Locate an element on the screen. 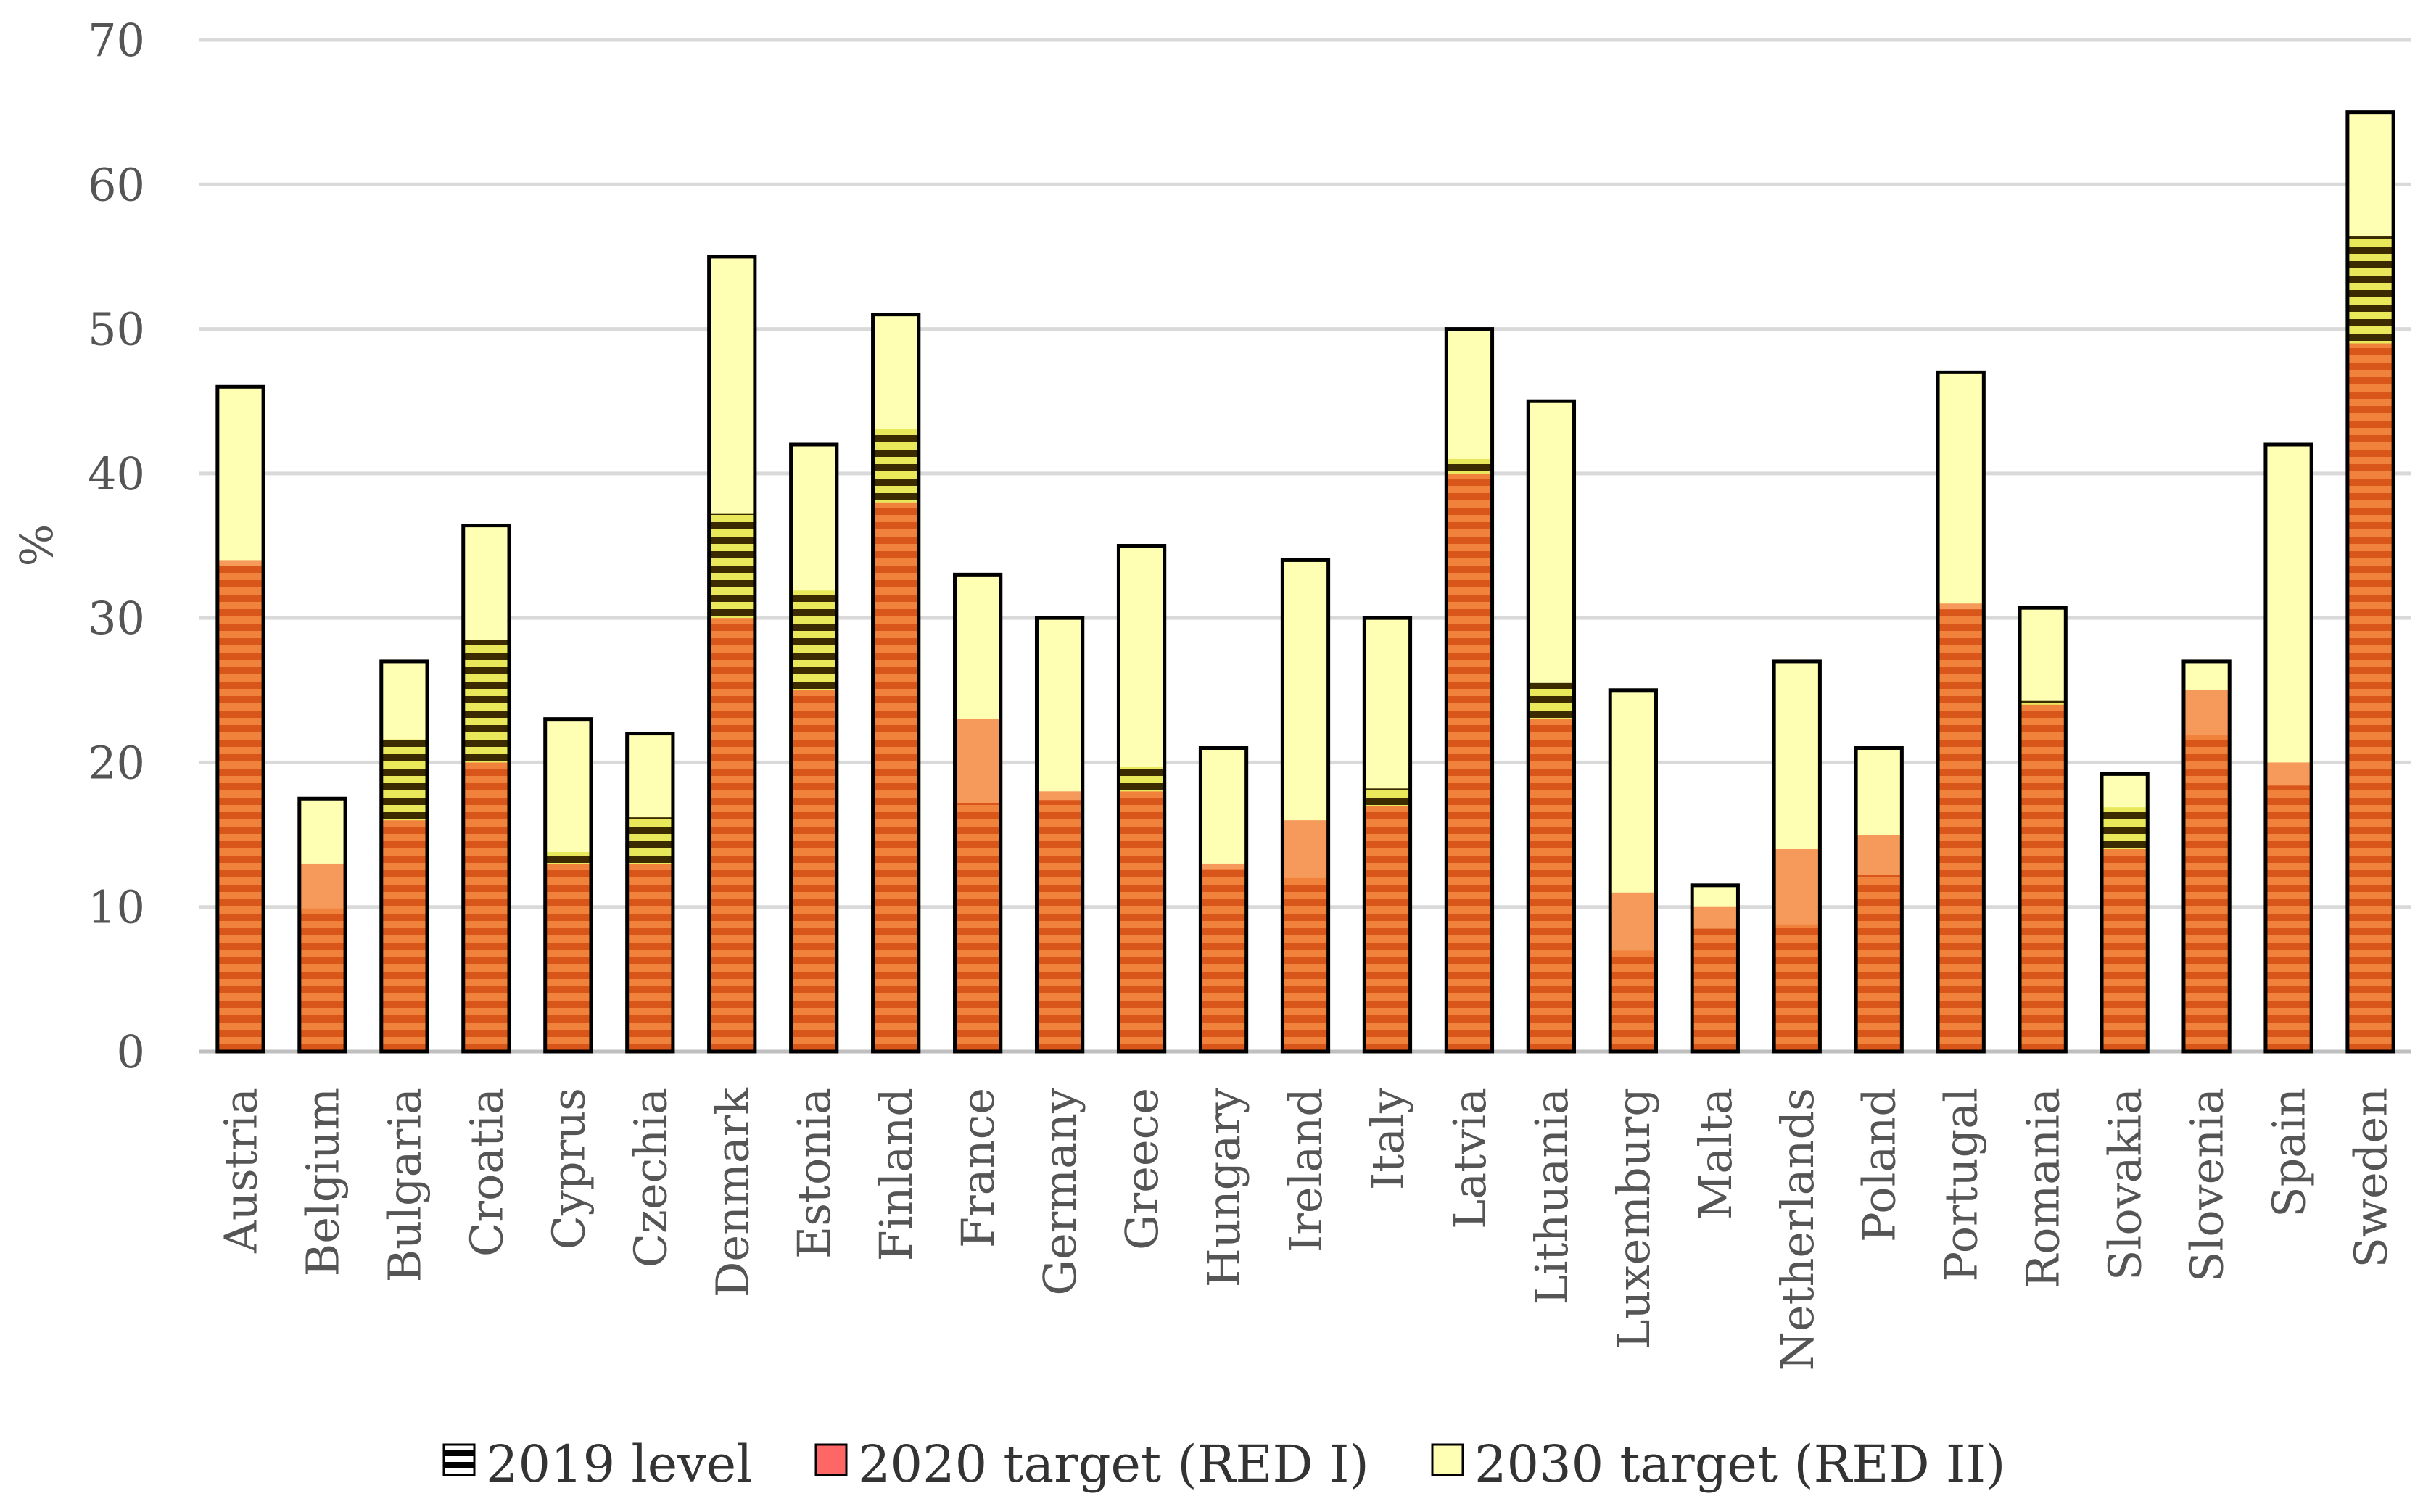 The image size is (2423, 1512). x-tick-label-hungary: Hungary is located at coordinates (1223, 1187).